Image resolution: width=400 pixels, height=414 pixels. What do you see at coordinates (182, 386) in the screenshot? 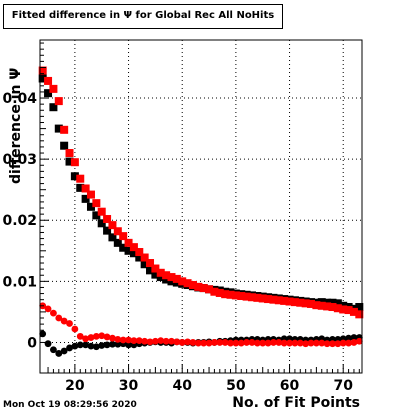
I see `x-tick-label: 40` at bounding box center [182, 386].